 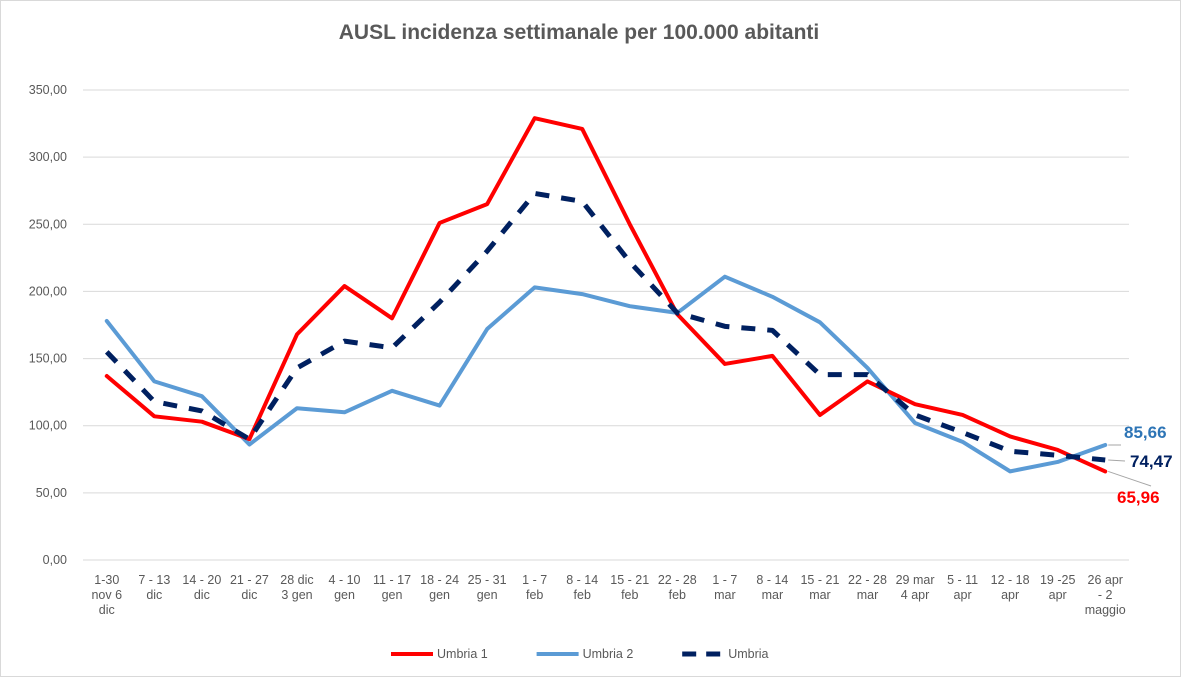 I want to click on y-tick-label: 0,00, so click(x=55, y=560).